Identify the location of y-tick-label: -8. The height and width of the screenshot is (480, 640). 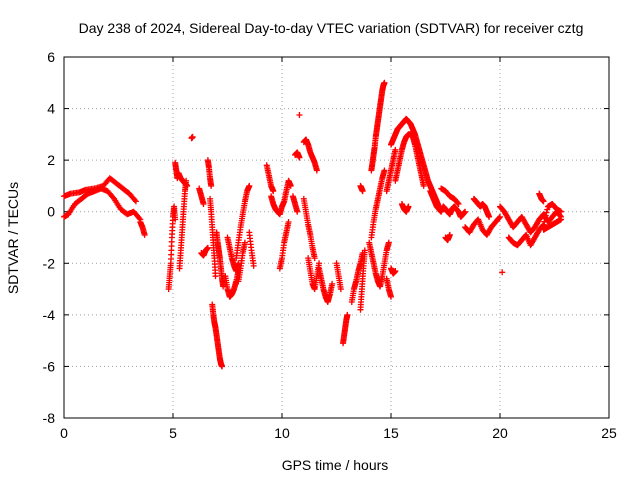
(49, 418).